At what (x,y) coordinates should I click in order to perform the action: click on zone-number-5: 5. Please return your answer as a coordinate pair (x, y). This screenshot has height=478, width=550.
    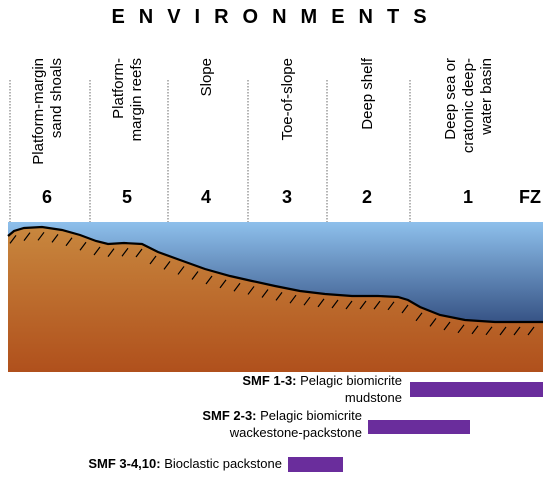
    Looking at the image, I should click on (127, 197).